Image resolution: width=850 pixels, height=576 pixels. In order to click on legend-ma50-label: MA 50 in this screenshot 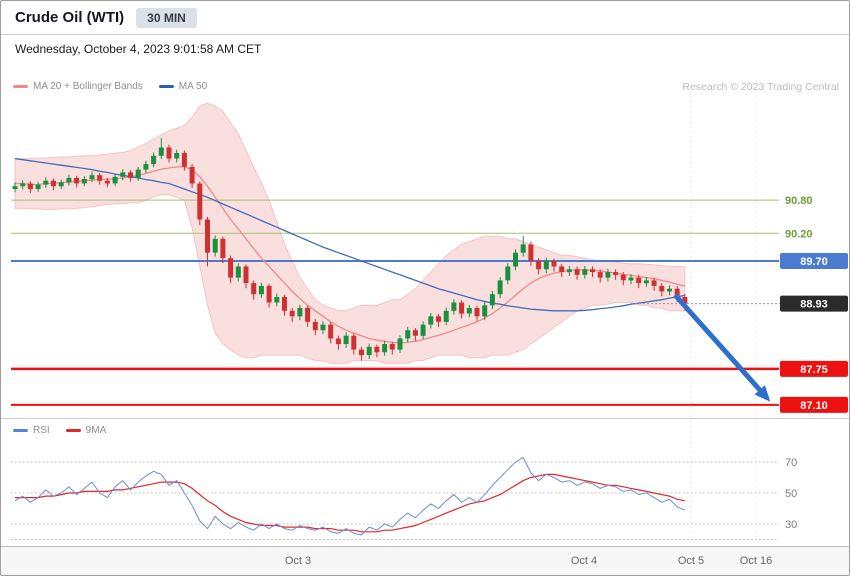, I will do `click(193, 86)`.